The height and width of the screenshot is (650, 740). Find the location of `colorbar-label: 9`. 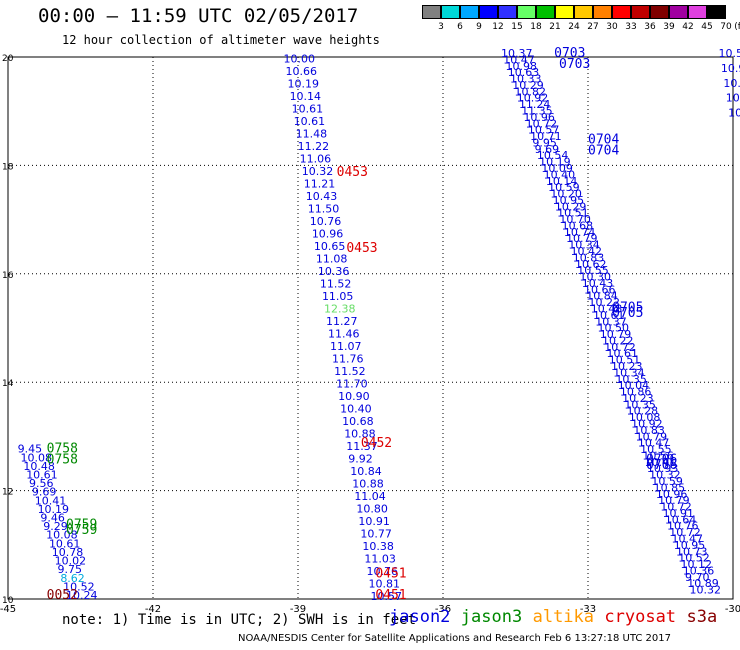

colorbar-label: 9 is located at coordinates (479, 27).